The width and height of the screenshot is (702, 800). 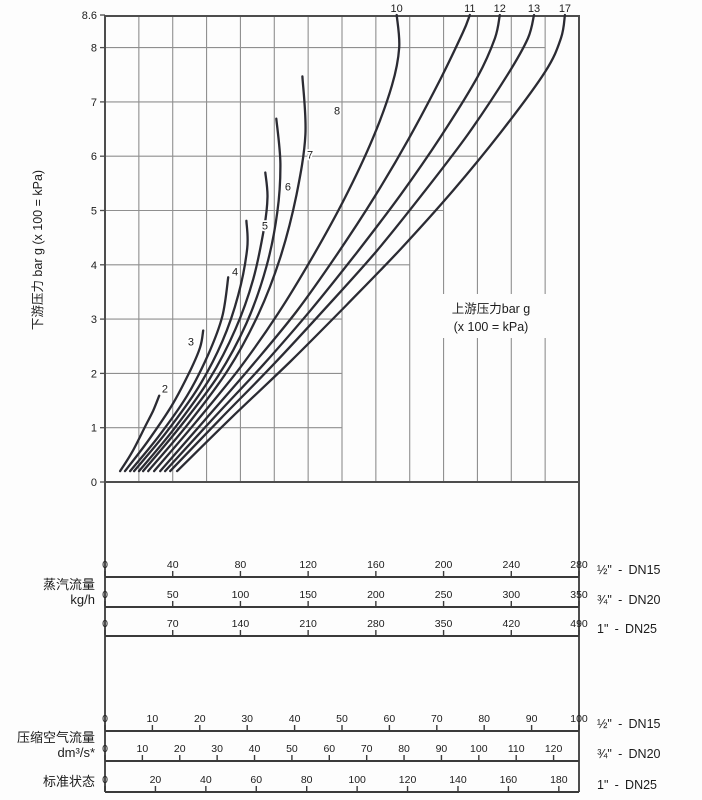 I want to click on air-standard-state-label: 标准状态, so click(x=69, y=781).